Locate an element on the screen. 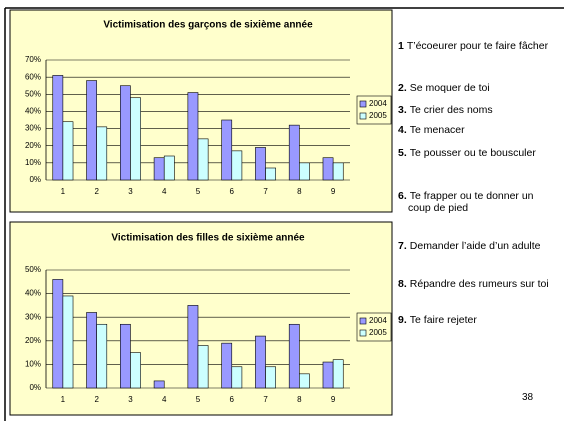 This screenshot has width=564, height=421. item-number: 8. is located at coordinates (402, 284).